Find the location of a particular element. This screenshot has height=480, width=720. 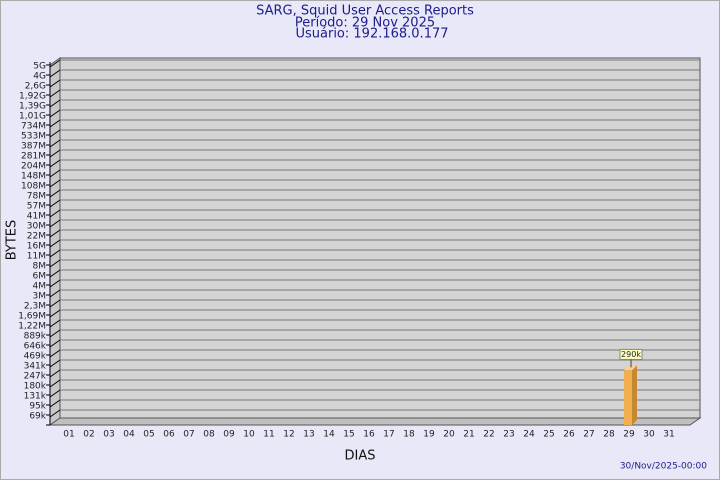

floor is located at coordinates (375, 421).